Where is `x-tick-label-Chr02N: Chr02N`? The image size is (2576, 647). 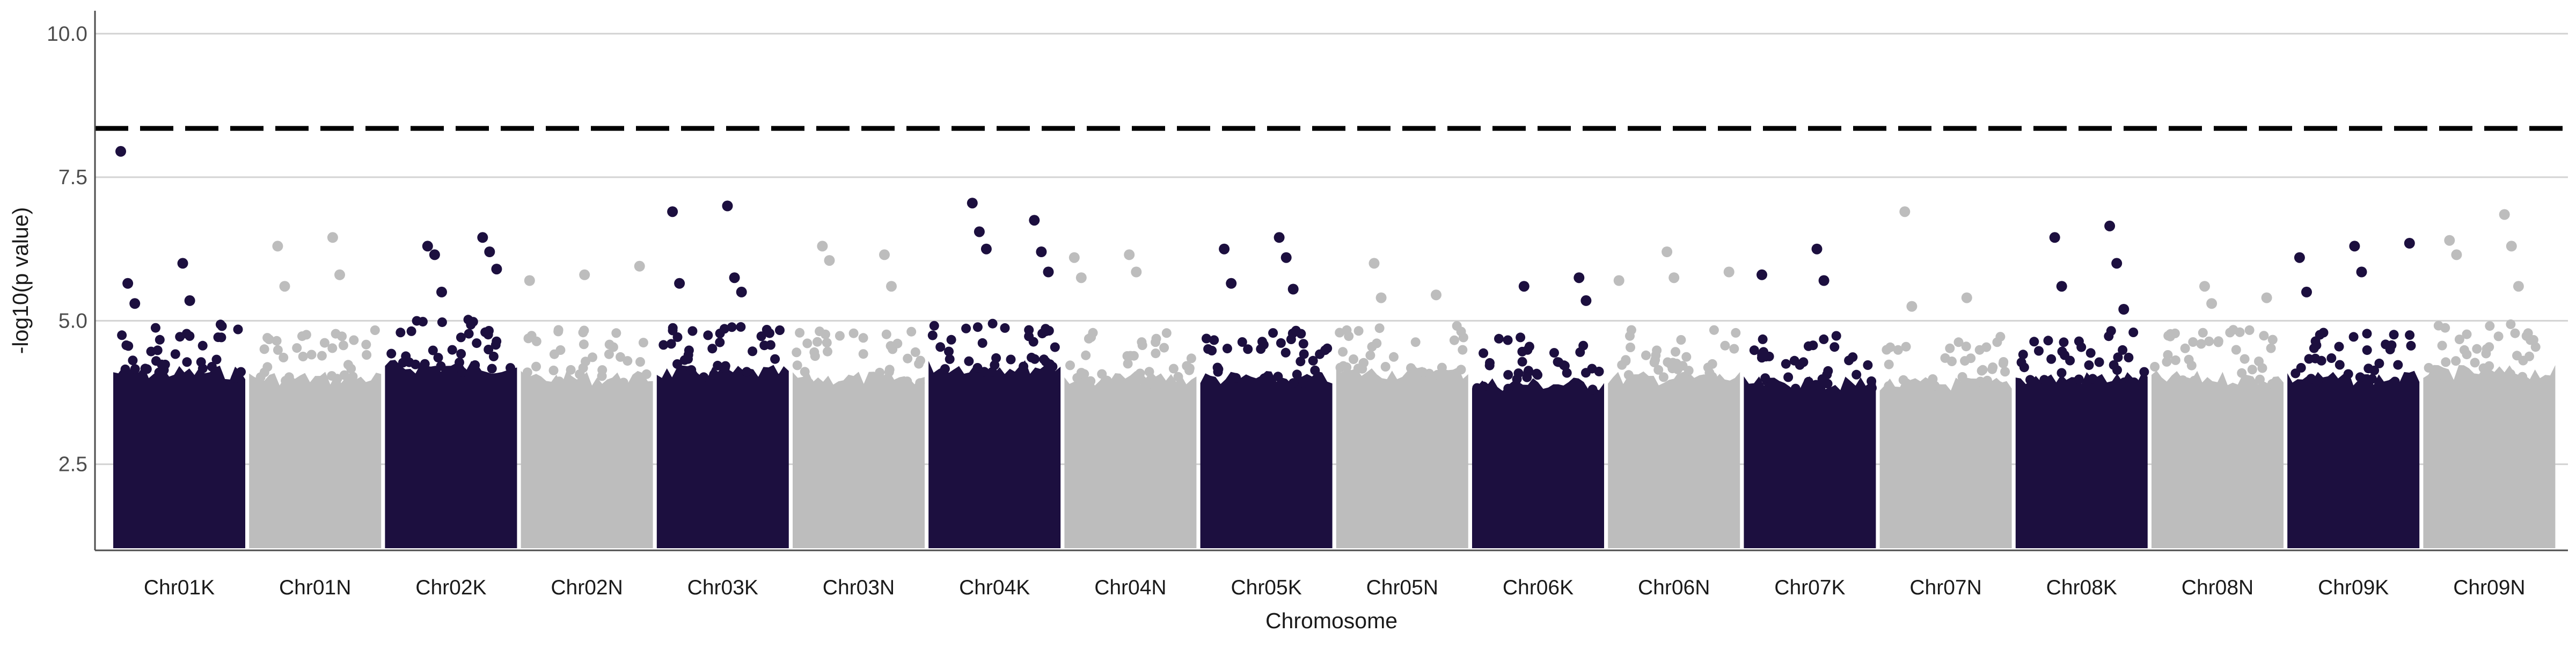
x-tick-label-Chr02N: Chr02N is located at coordinates (587, 587).